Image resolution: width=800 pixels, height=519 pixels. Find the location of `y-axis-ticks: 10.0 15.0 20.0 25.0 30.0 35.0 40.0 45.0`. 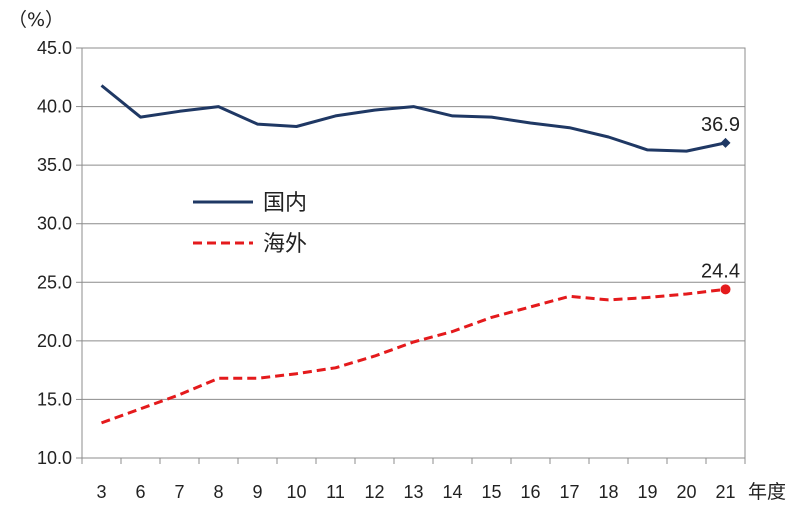

y-axis-ticks: 10.0 15.0 20.0 25.0 30.0 35.0 40.0 45.0 is located at coordinates (54, 253).